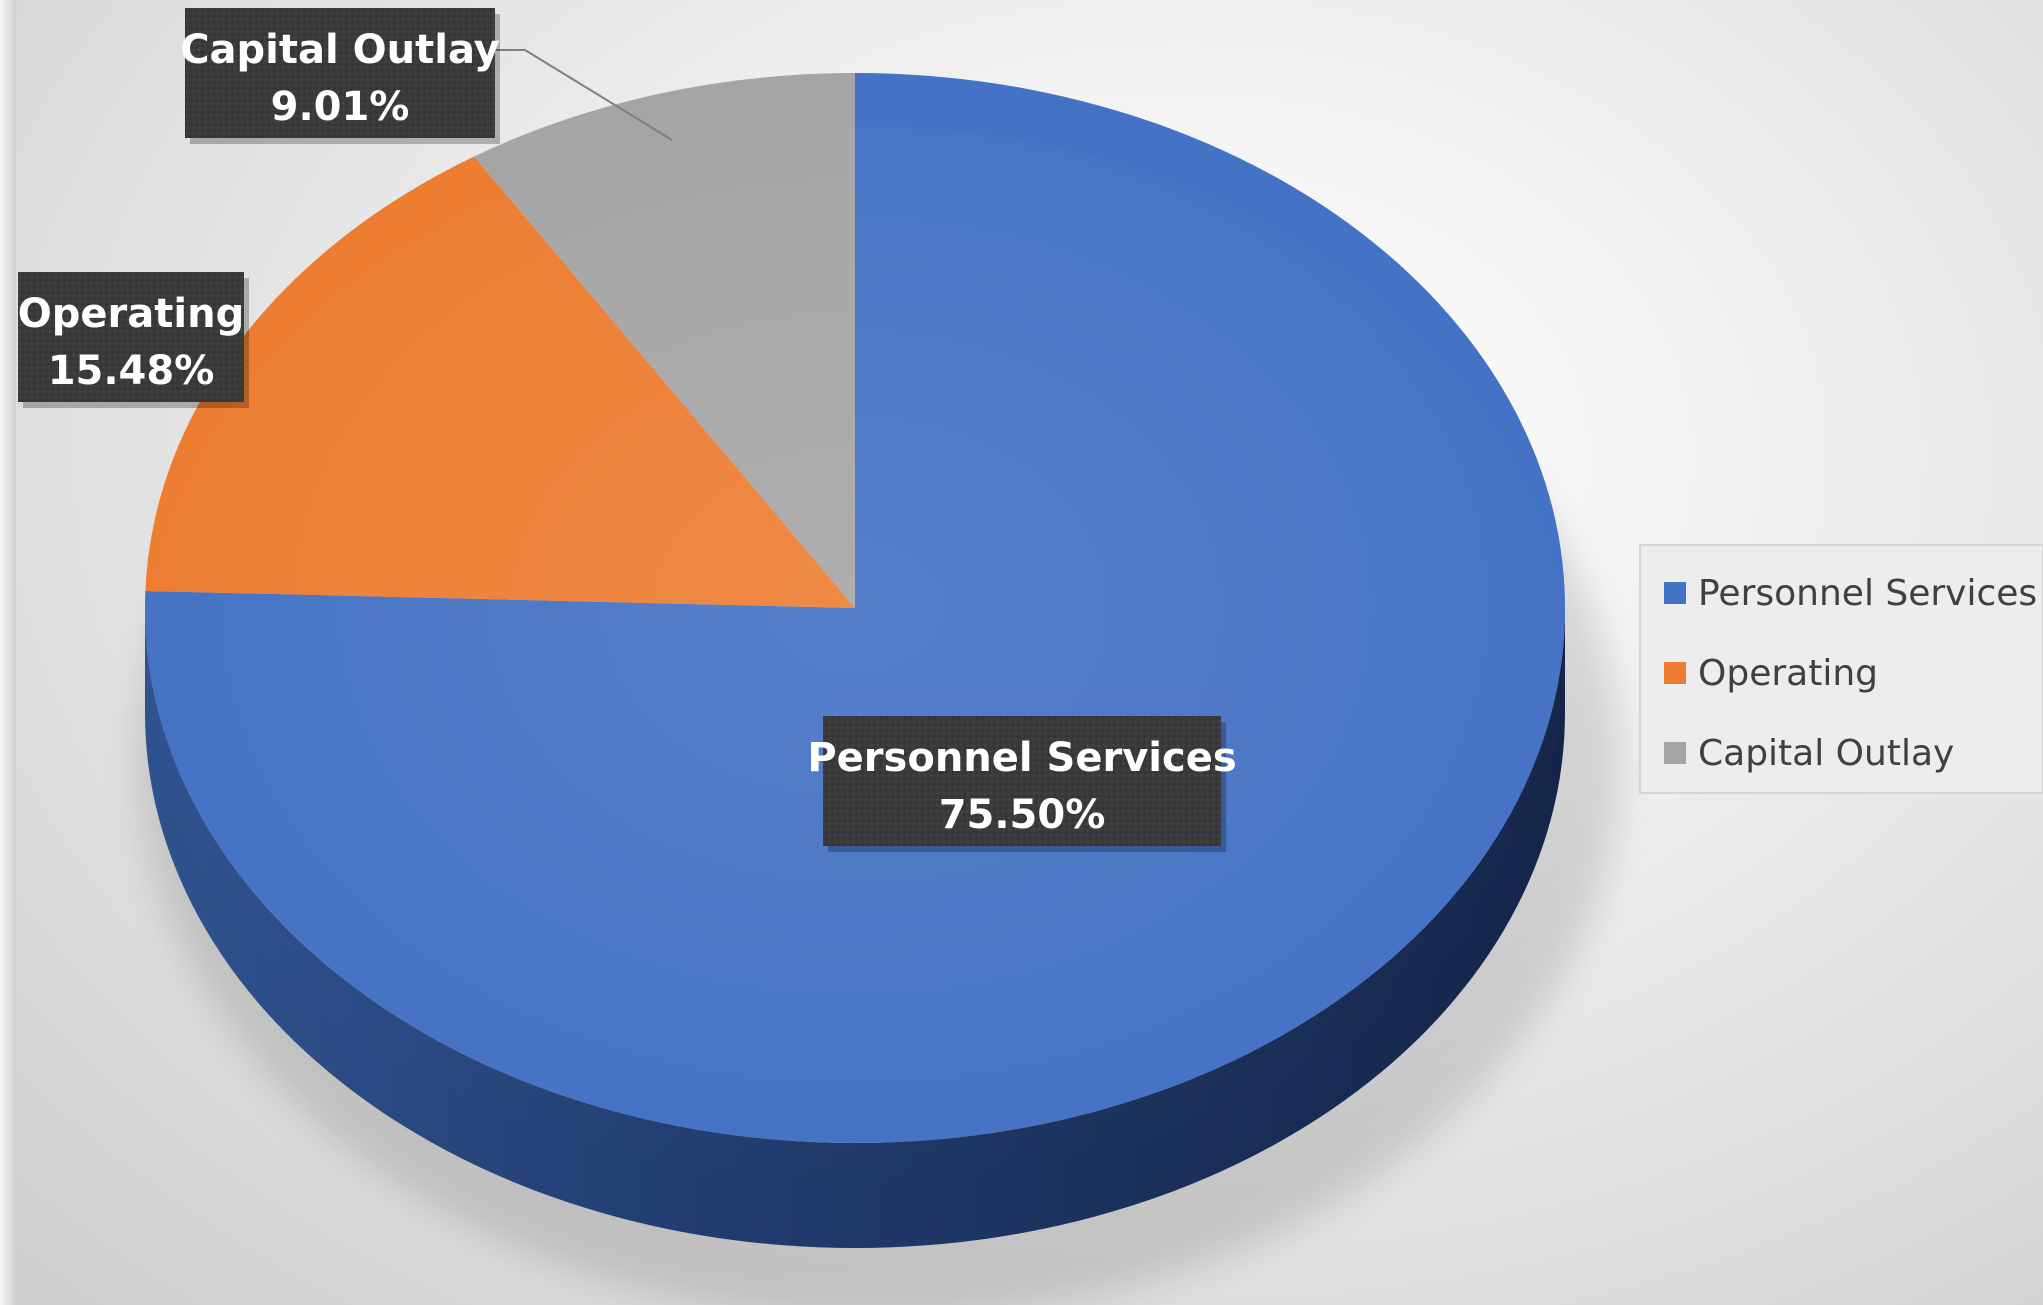  What do you see at coordinates (340, 107) in the screenshot?
I see `data-label-value: 9.01%` at bounding box center [340, 107].